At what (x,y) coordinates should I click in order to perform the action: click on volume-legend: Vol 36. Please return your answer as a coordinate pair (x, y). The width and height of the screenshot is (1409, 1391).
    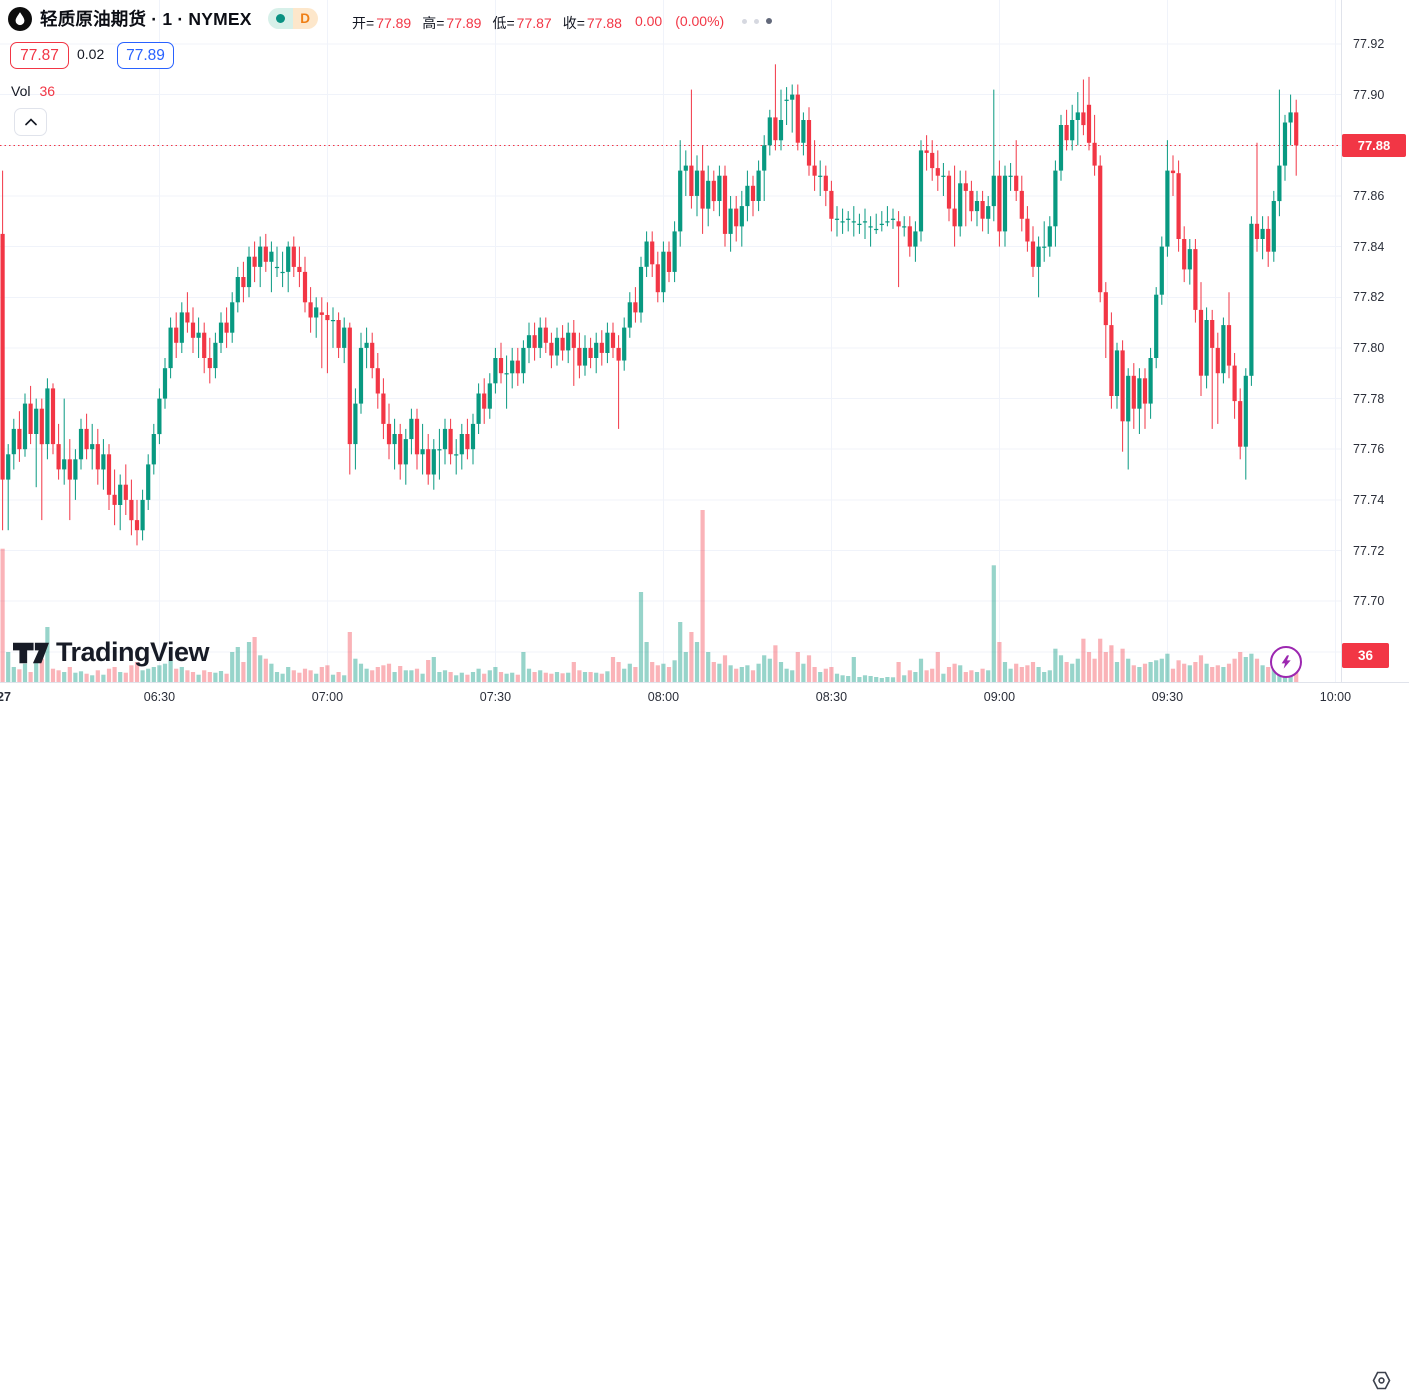
    Looking at the image, I should click on (33, 91).